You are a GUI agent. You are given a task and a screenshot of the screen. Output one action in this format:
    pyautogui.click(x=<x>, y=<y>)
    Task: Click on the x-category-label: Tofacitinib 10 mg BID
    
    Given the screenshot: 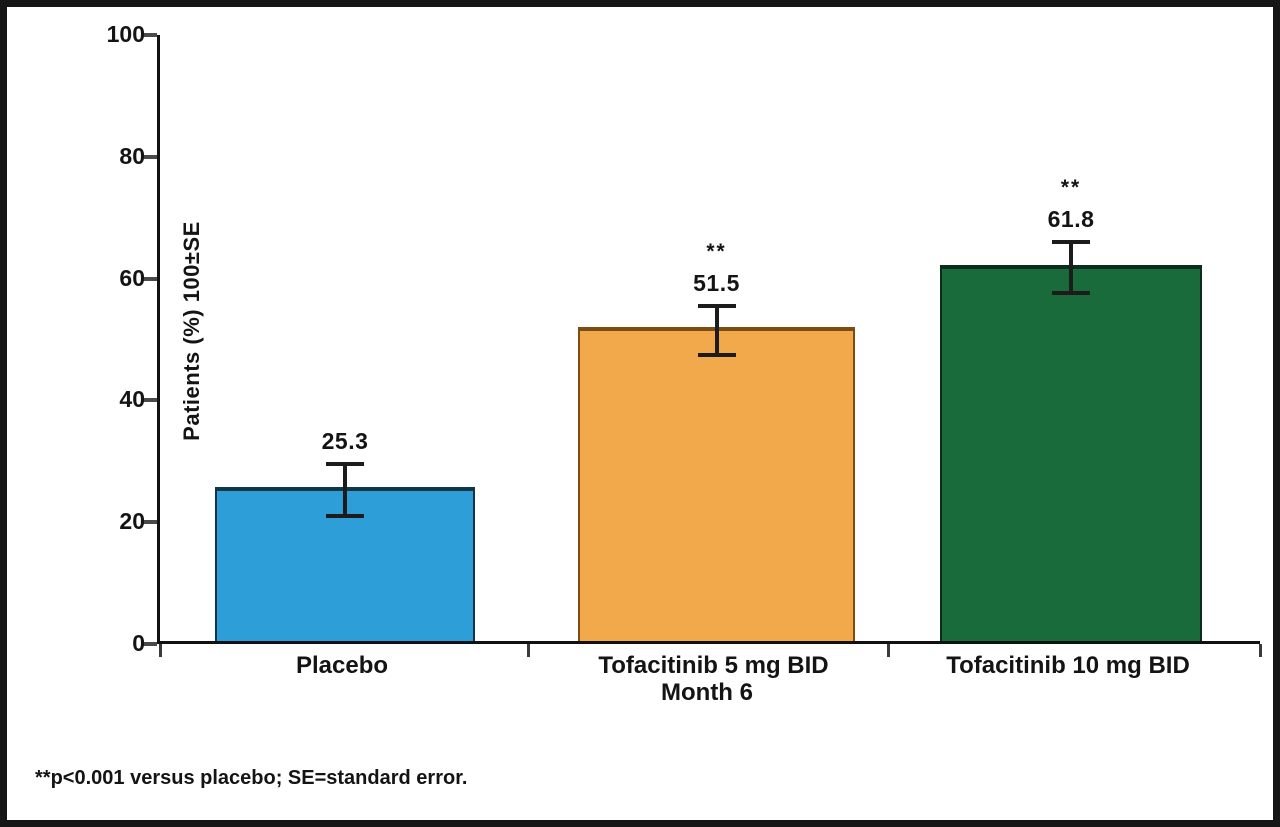 What is the action you would take?
    pyautogui.click(x=1068, y=665)
    